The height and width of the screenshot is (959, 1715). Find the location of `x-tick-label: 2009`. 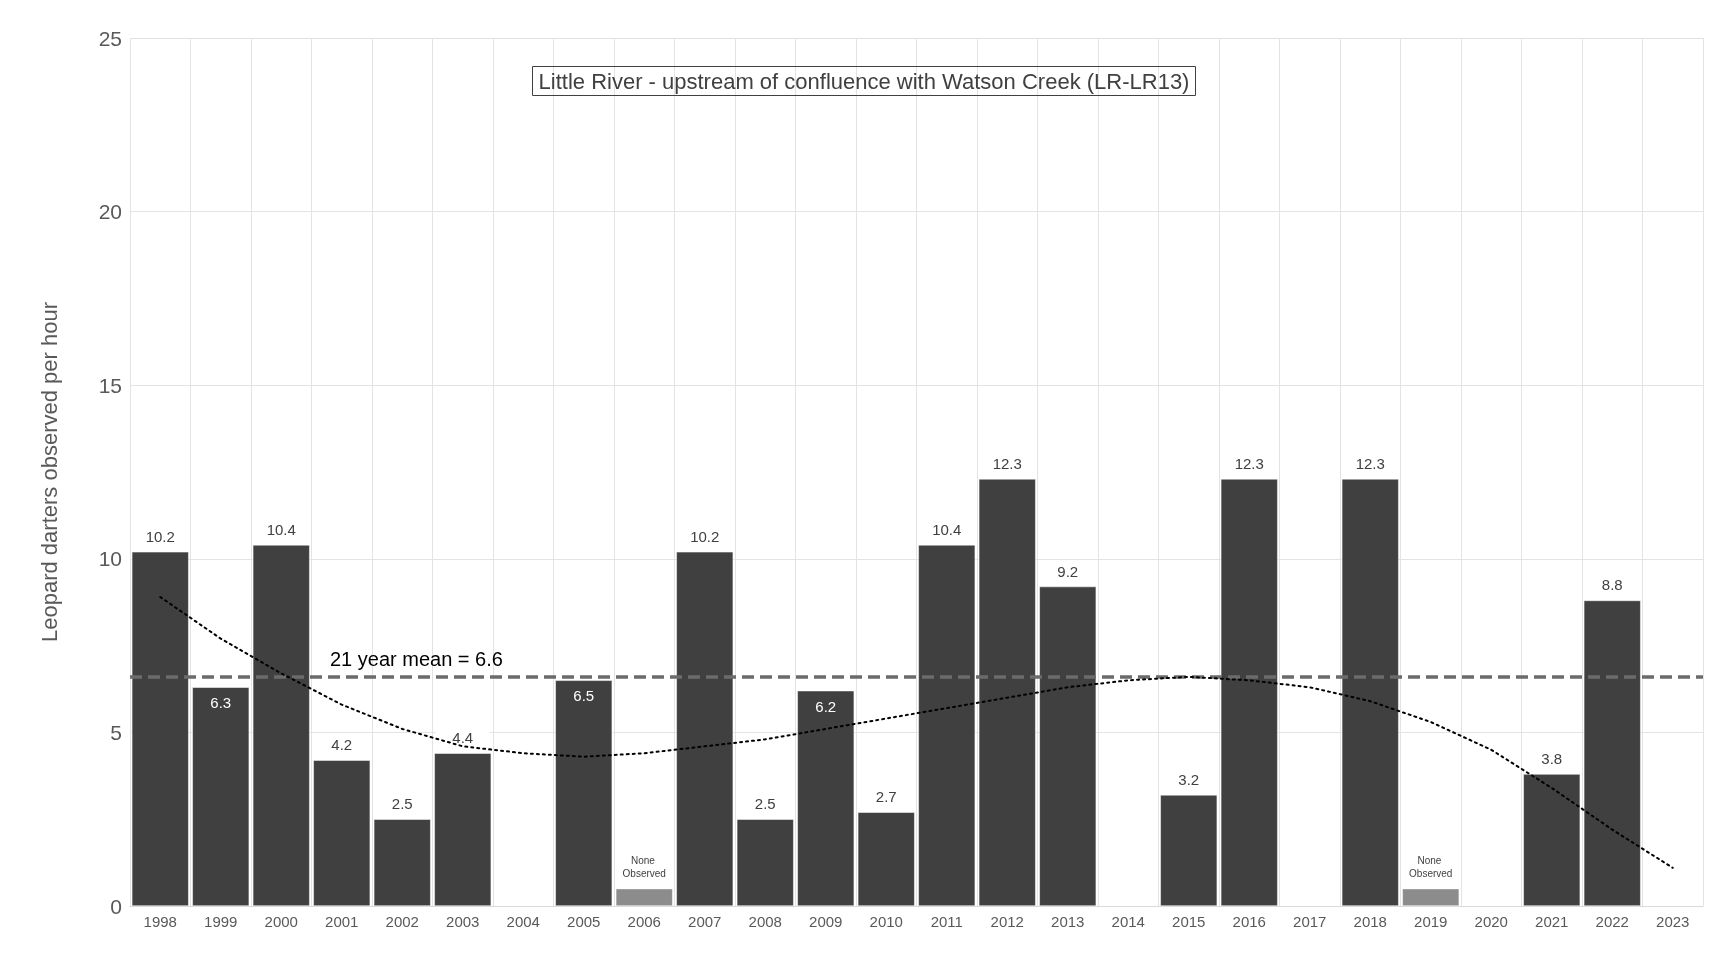

x-tick-label: 2009 is located at coordinates (826, 921).